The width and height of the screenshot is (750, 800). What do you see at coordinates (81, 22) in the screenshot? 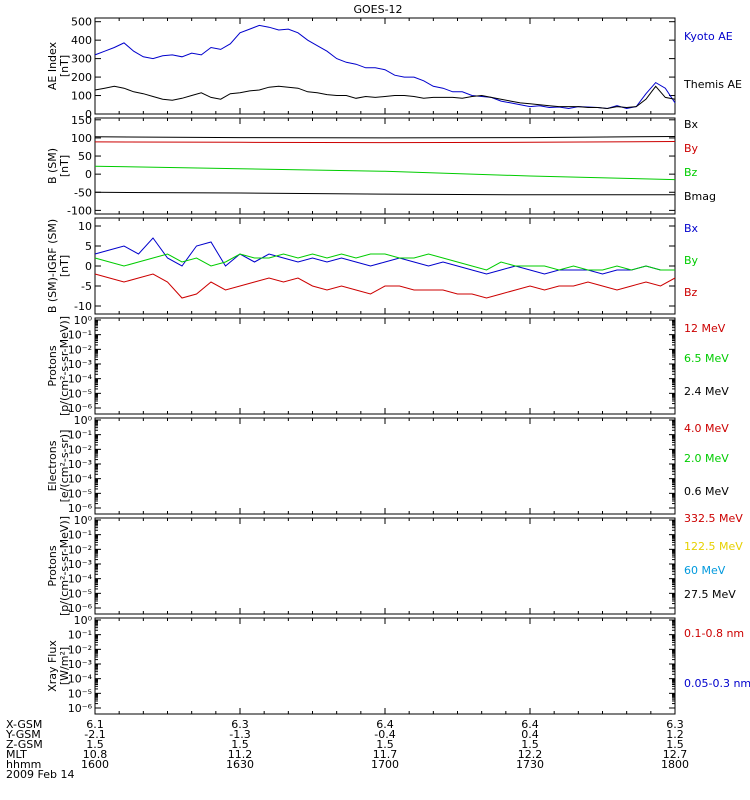
I see `y-tick-label: 500` at bounding box center [81, 22].